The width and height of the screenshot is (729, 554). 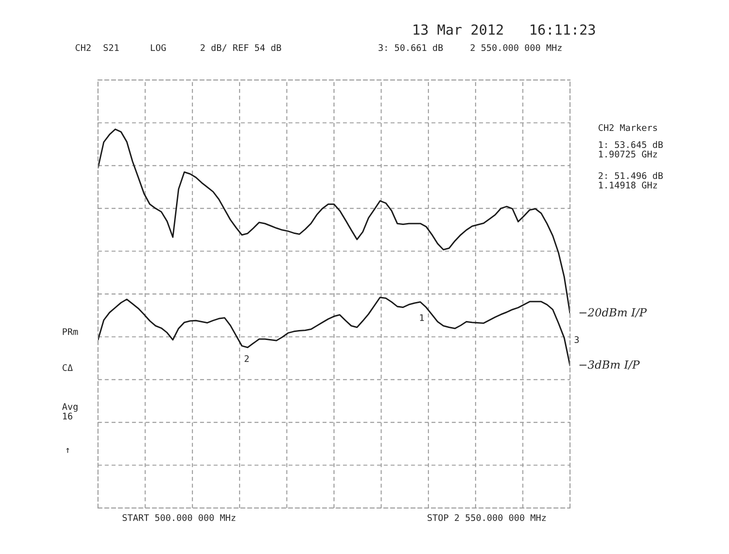 What do you see at coordinates (111, 48) in the screenshot?
I see `text: S21` at bounding box center [111, 48].